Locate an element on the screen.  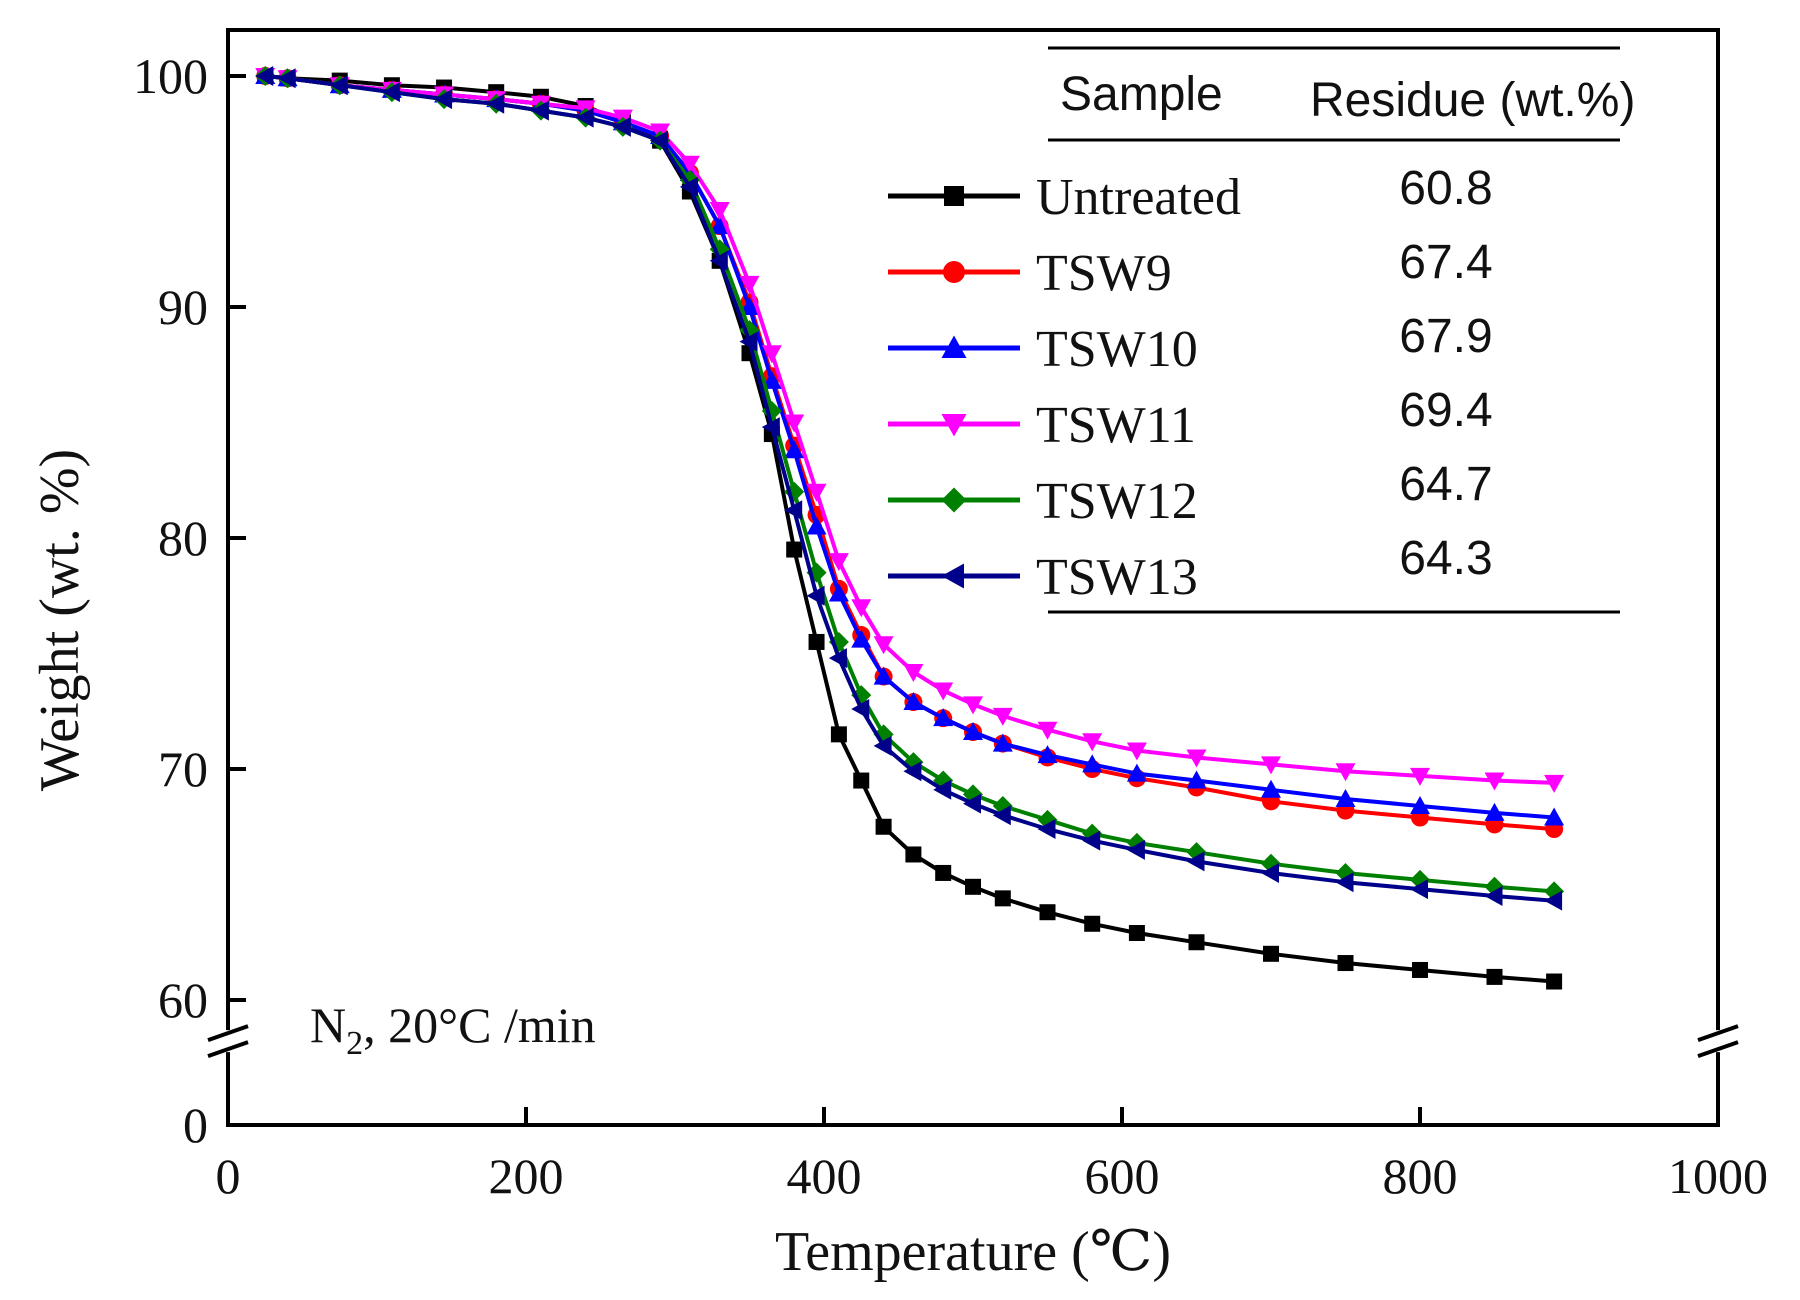
y-tick-label: 90 is located at coordinates (183, 307).